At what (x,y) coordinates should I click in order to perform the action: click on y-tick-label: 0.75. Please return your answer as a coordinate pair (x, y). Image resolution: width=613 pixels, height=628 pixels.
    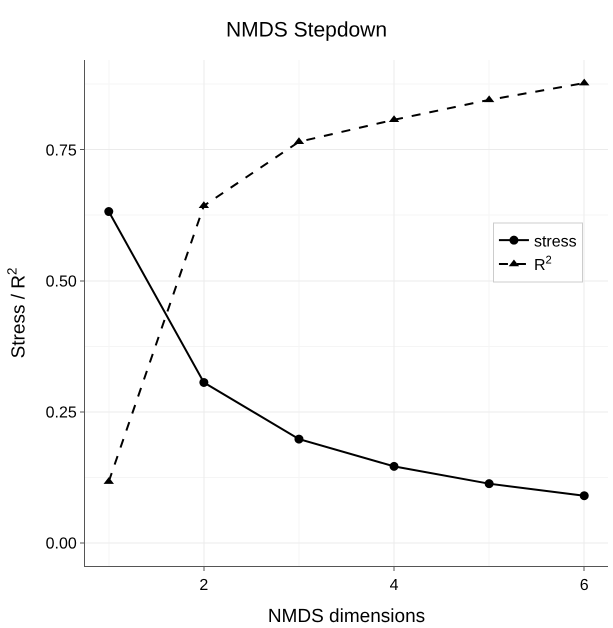
    Looking at the image, I should click on (61, 151).